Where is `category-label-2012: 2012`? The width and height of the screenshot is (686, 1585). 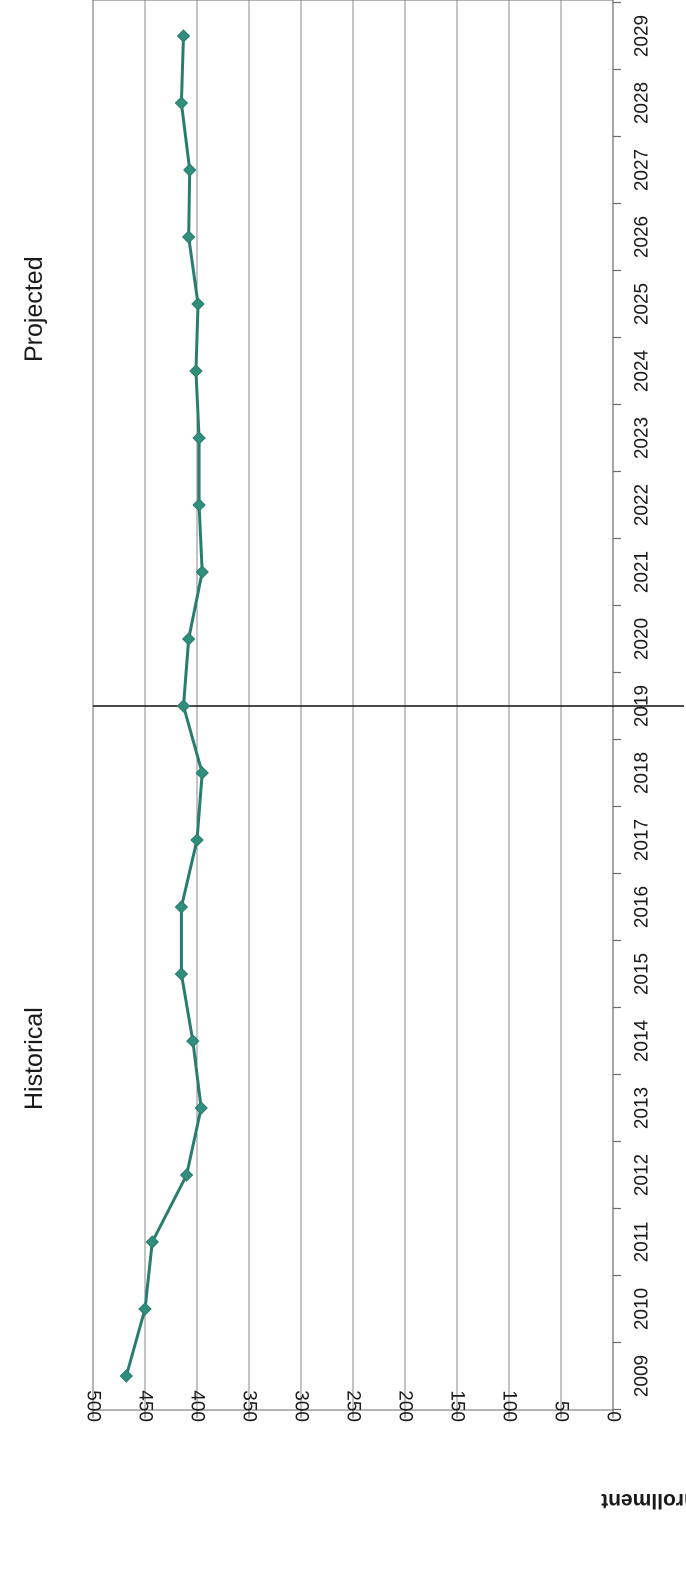 category-label-2012: 2012 is located at coordinates (642, 1175).